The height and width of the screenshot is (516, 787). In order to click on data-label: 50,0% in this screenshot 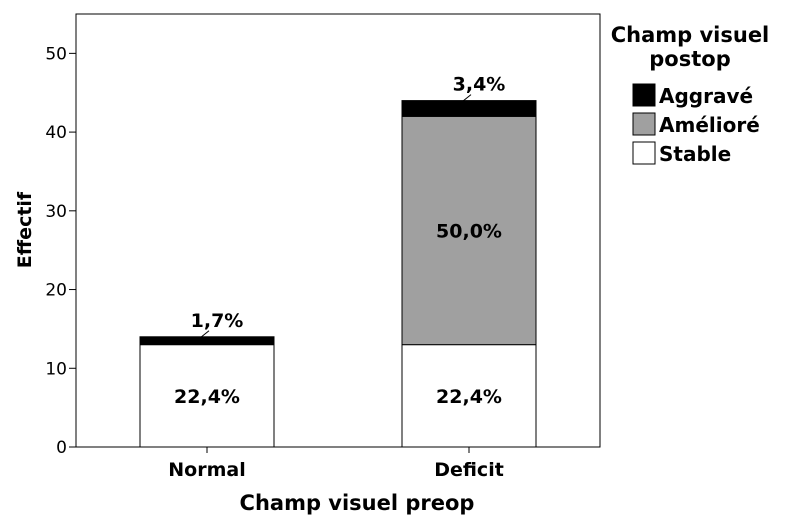, I will do `click(469, 232)`.